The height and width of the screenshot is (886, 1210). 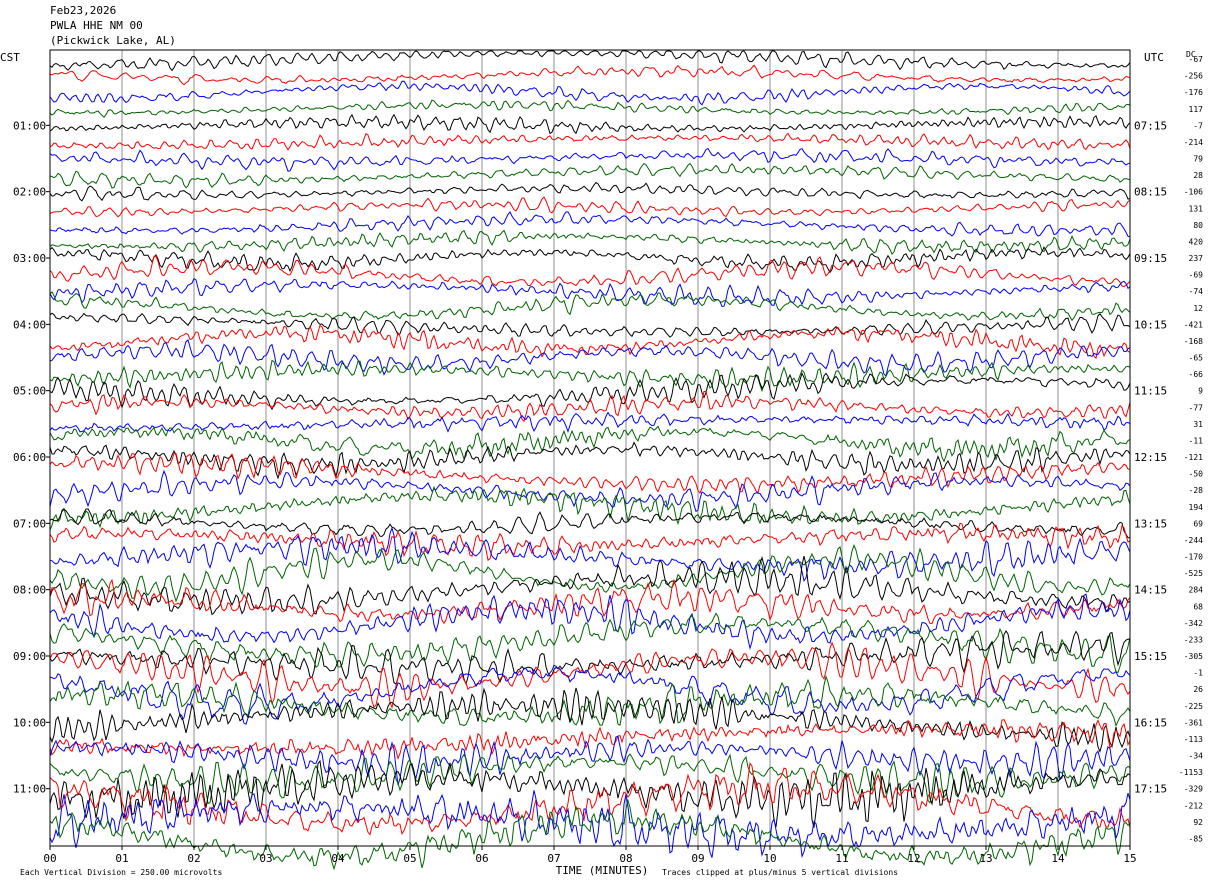 What do you see at coordinates (1191, 772) in the screenshot?
I see `dc-offset-label: -1153` at bounding box center [1191, 772].